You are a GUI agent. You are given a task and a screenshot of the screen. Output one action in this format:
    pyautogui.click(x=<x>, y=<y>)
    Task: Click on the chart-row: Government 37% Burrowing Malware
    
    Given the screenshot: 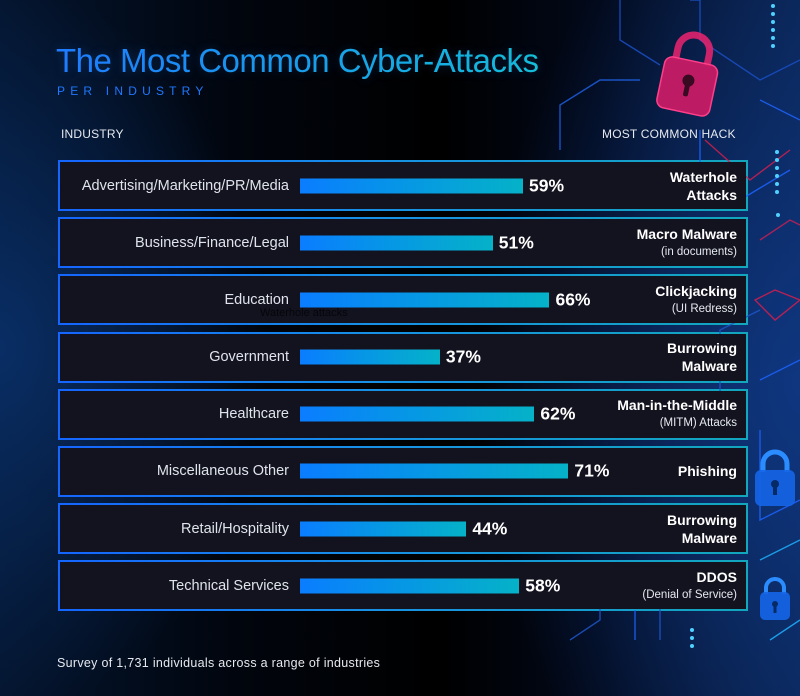 What is the action you would take?
    pyautogui.click(x=403, y=357)
    